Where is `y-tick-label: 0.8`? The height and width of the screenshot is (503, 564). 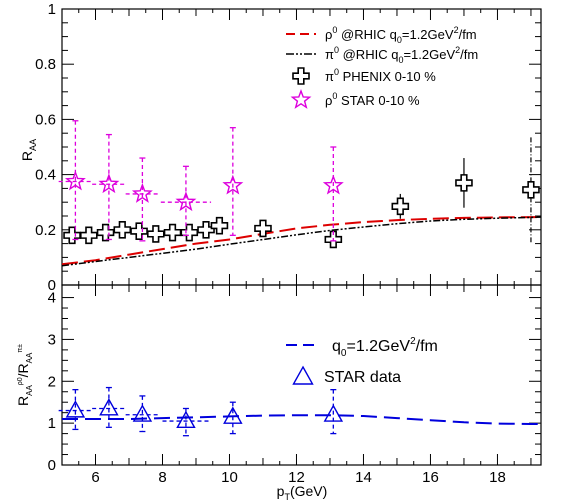
y-tick-label: 0.8 is located at coordinates (45, 64).